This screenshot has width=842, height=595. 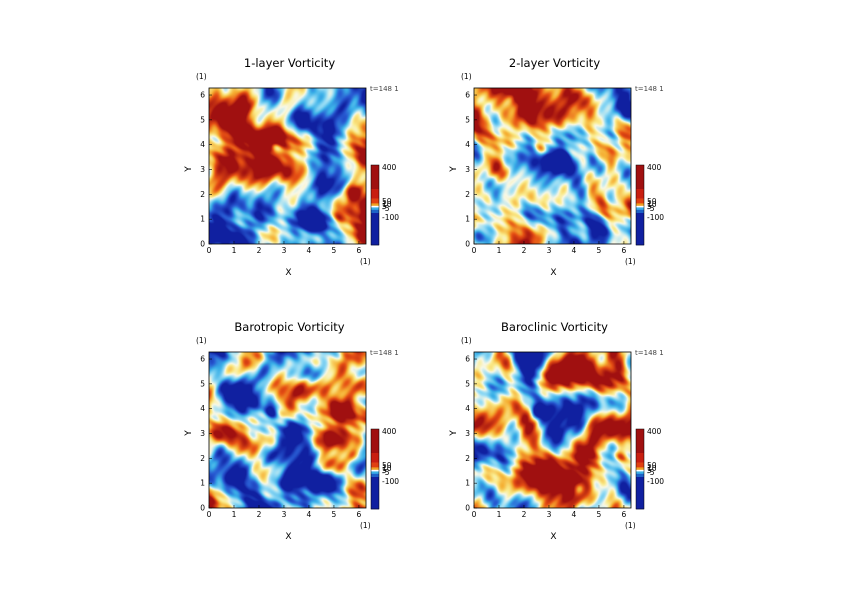 What do you see at coordinates (554, 63) in the screenshot?
I see `panel-title: 2-layer Vorticity` at bounding box center [554, 63].